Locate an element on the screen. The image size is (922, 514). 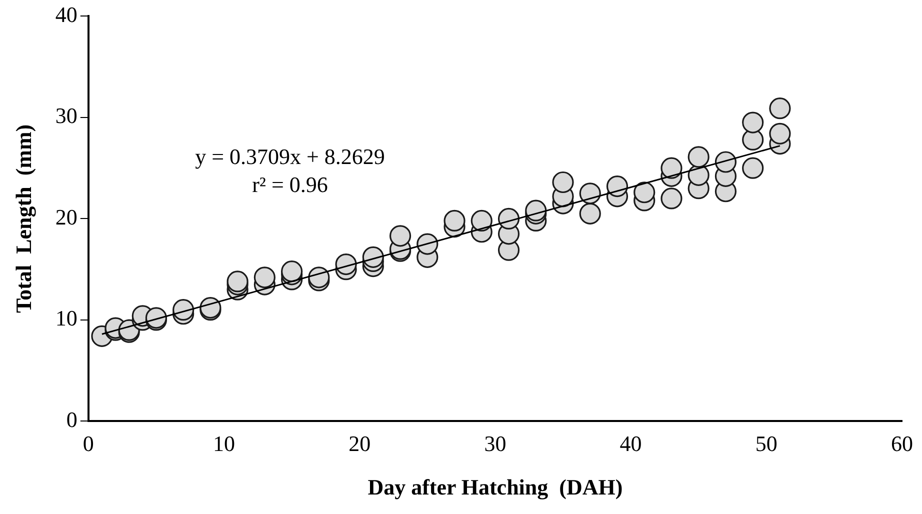
y-tick-label: 30 is located at coordinates (66, 115).